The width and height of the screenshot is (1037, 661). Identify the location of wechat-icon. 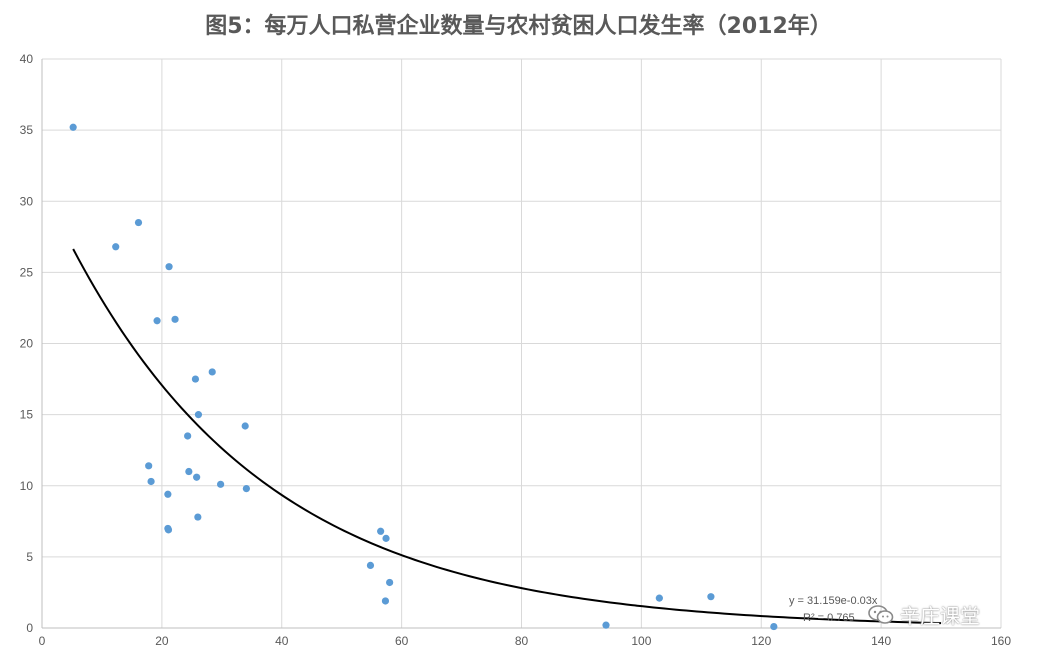
(881, 614).